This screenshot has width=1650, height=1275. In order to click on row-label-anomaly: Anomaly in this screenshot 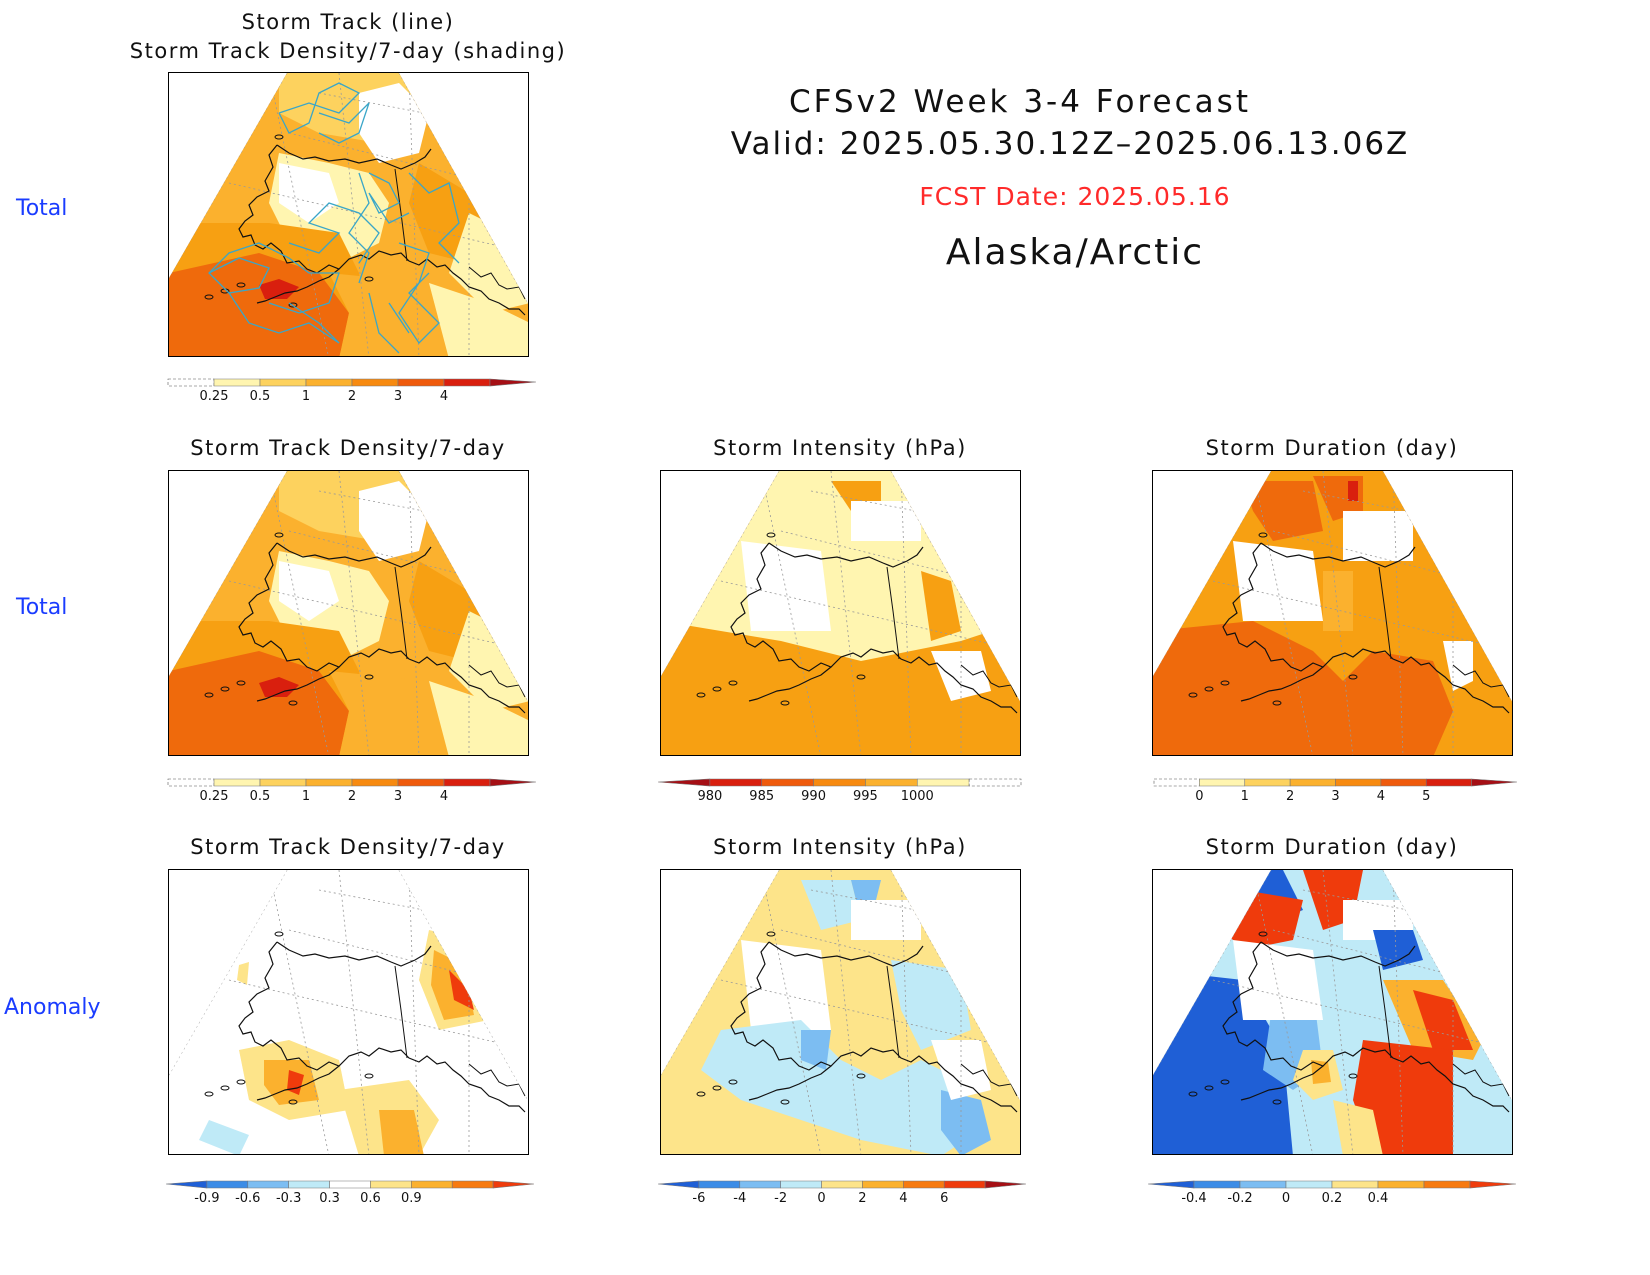, I will do `click(52, 1007)`.